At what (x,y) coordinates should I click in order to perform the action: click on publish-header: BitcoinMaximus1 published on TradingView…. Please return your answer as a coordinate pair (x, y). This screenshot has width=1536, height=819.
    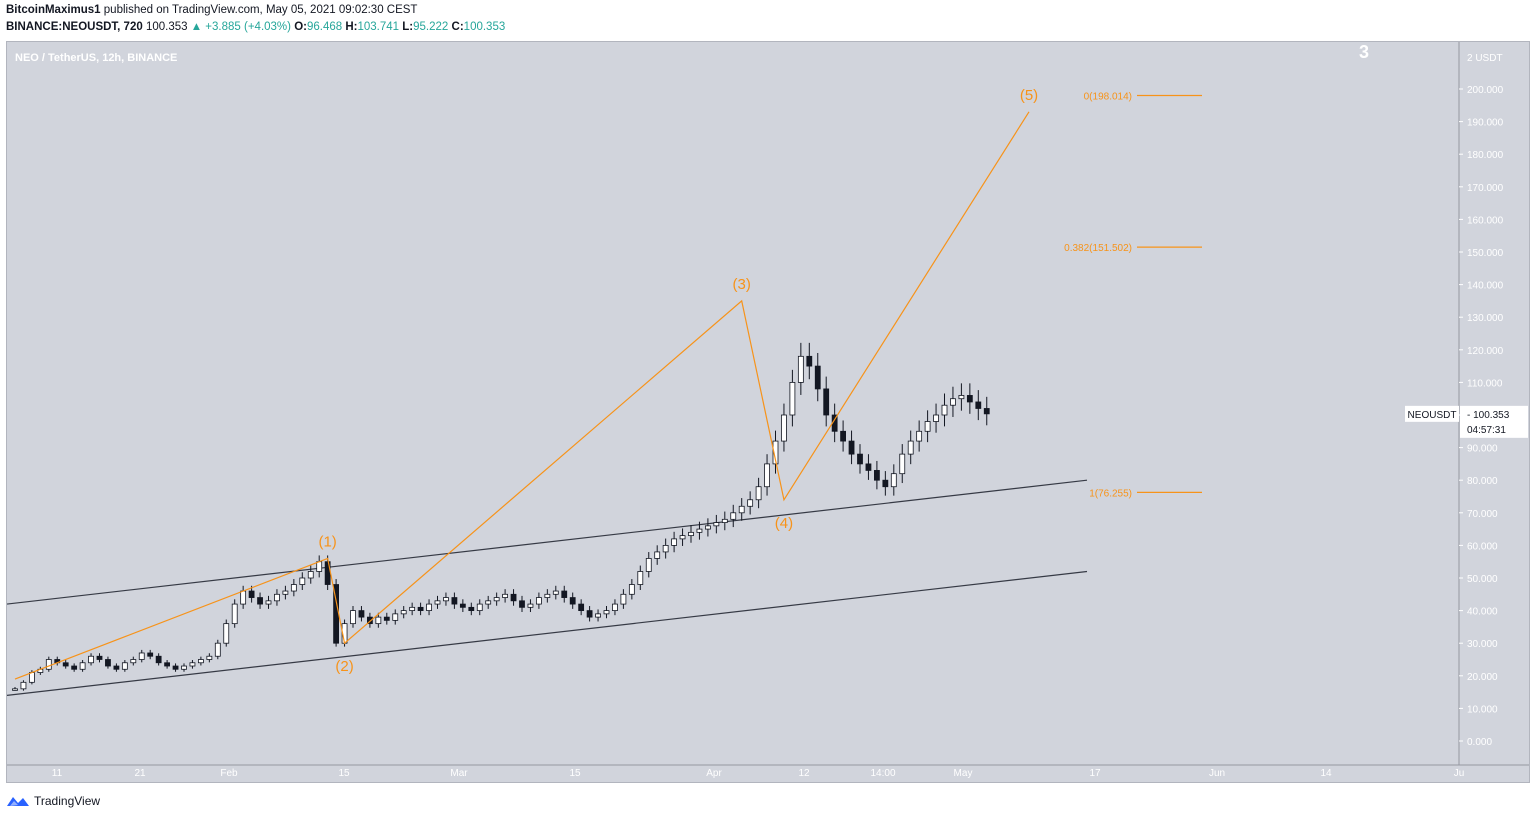
    Looking at the image, I should click on (211, 10).